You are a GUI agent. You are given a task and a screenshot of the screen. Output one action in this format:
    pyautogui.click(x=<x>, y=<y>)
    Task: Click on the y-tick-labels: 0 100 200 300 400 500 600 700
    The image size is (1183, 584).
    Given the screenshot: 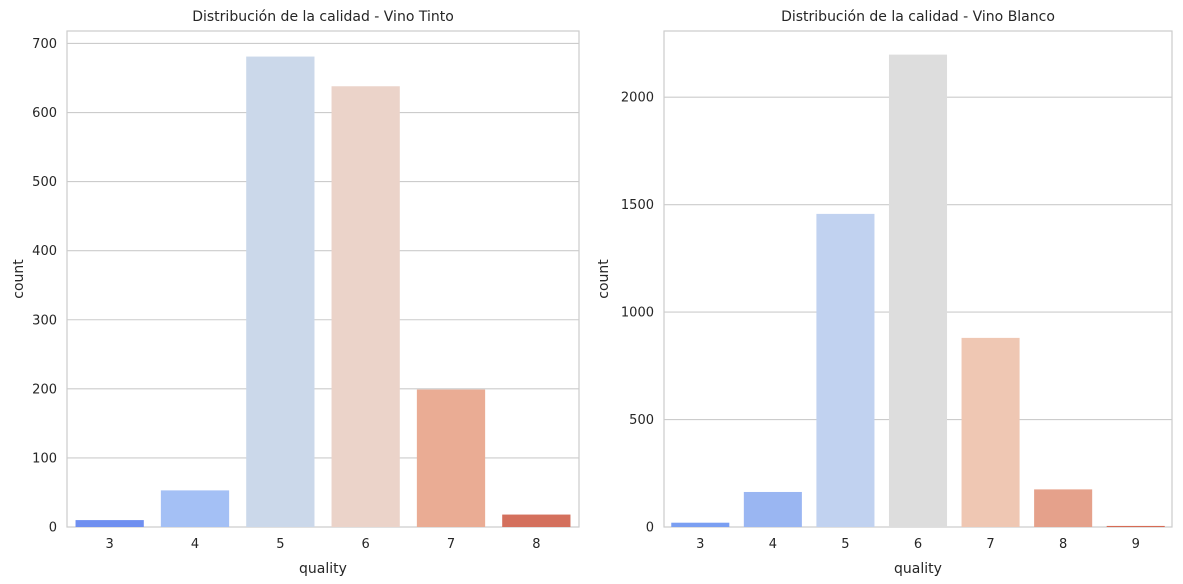 What is the action you would take?
    pyautogui.click(x=44, y=286)
    